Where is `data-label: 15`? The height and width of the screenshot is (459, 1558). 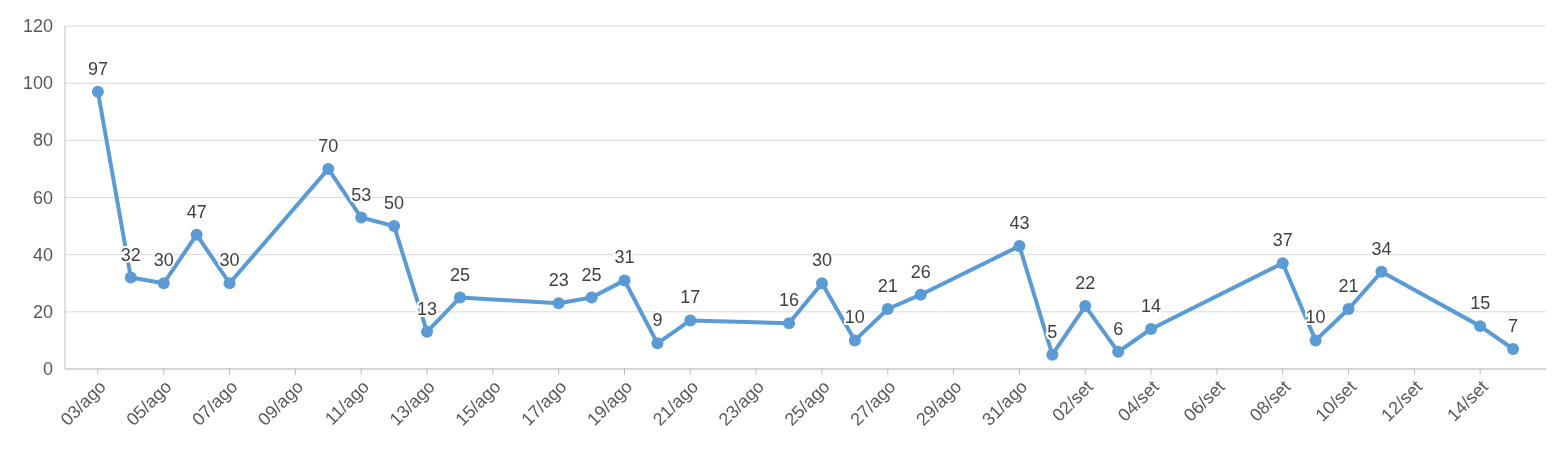
data-label: 15 is located at coordinates (1480, 303).